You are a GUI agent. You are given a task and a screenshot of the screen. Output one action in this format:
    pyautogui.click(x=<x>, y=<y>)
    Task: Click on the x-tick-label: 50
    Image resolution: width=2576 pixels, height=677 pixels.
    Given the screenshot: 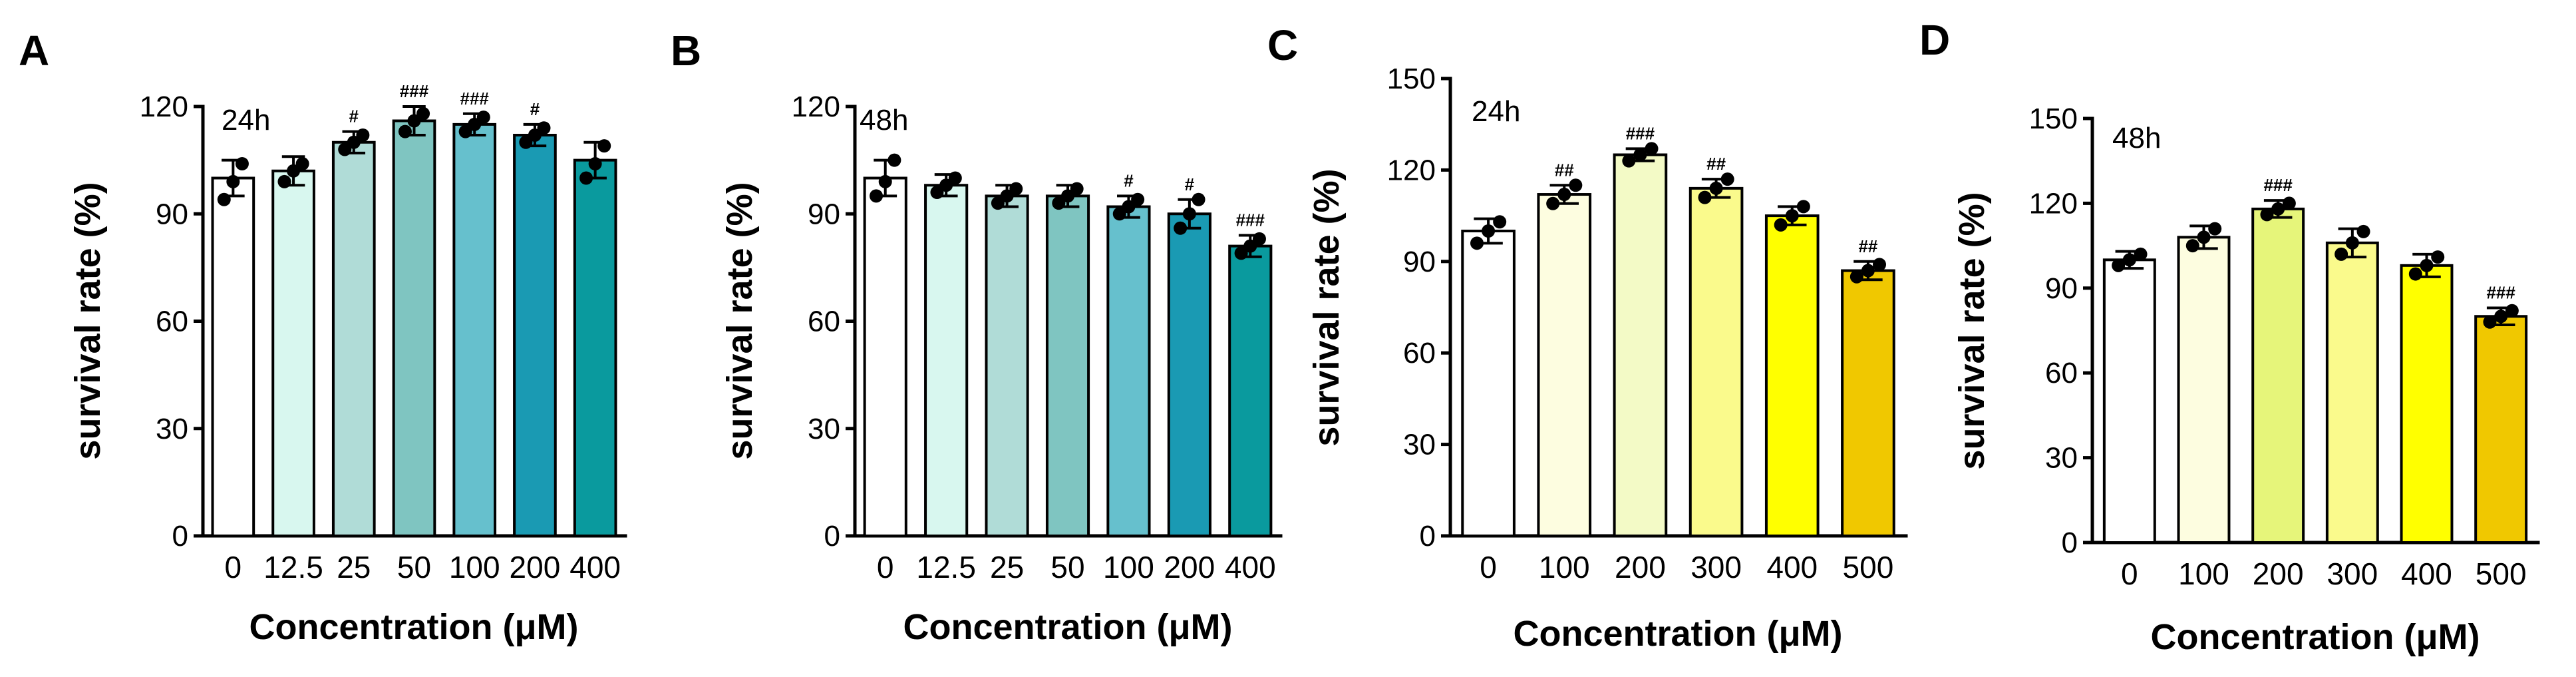 What is the action you would take?
    pyautogui.click(x=414, y=567)
    